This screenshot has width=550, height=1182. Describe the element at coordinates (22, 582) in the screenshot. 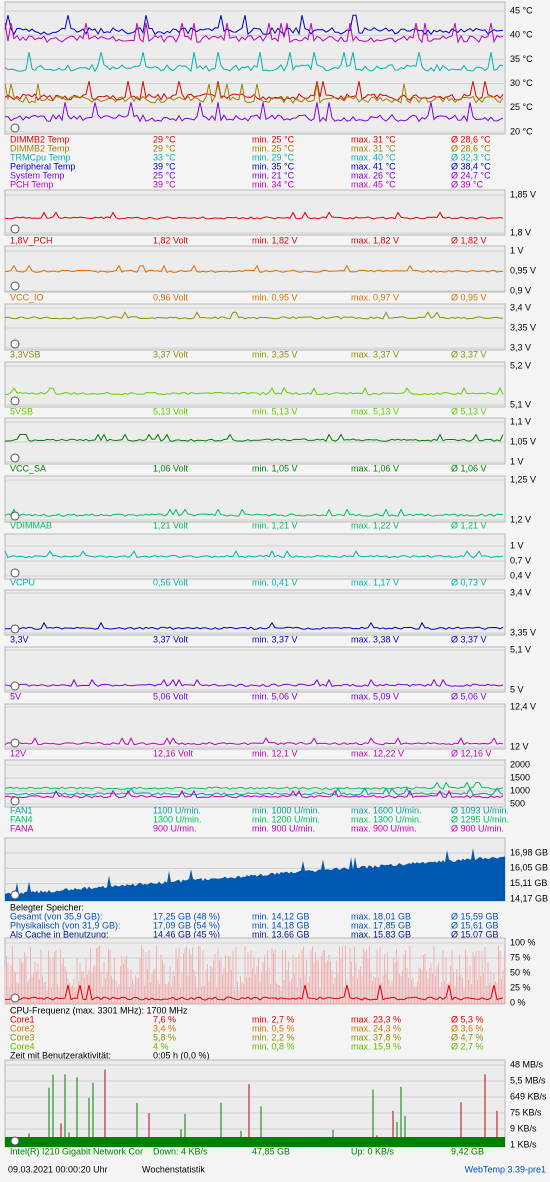

I see `legend-cell: VCPU` at that location.